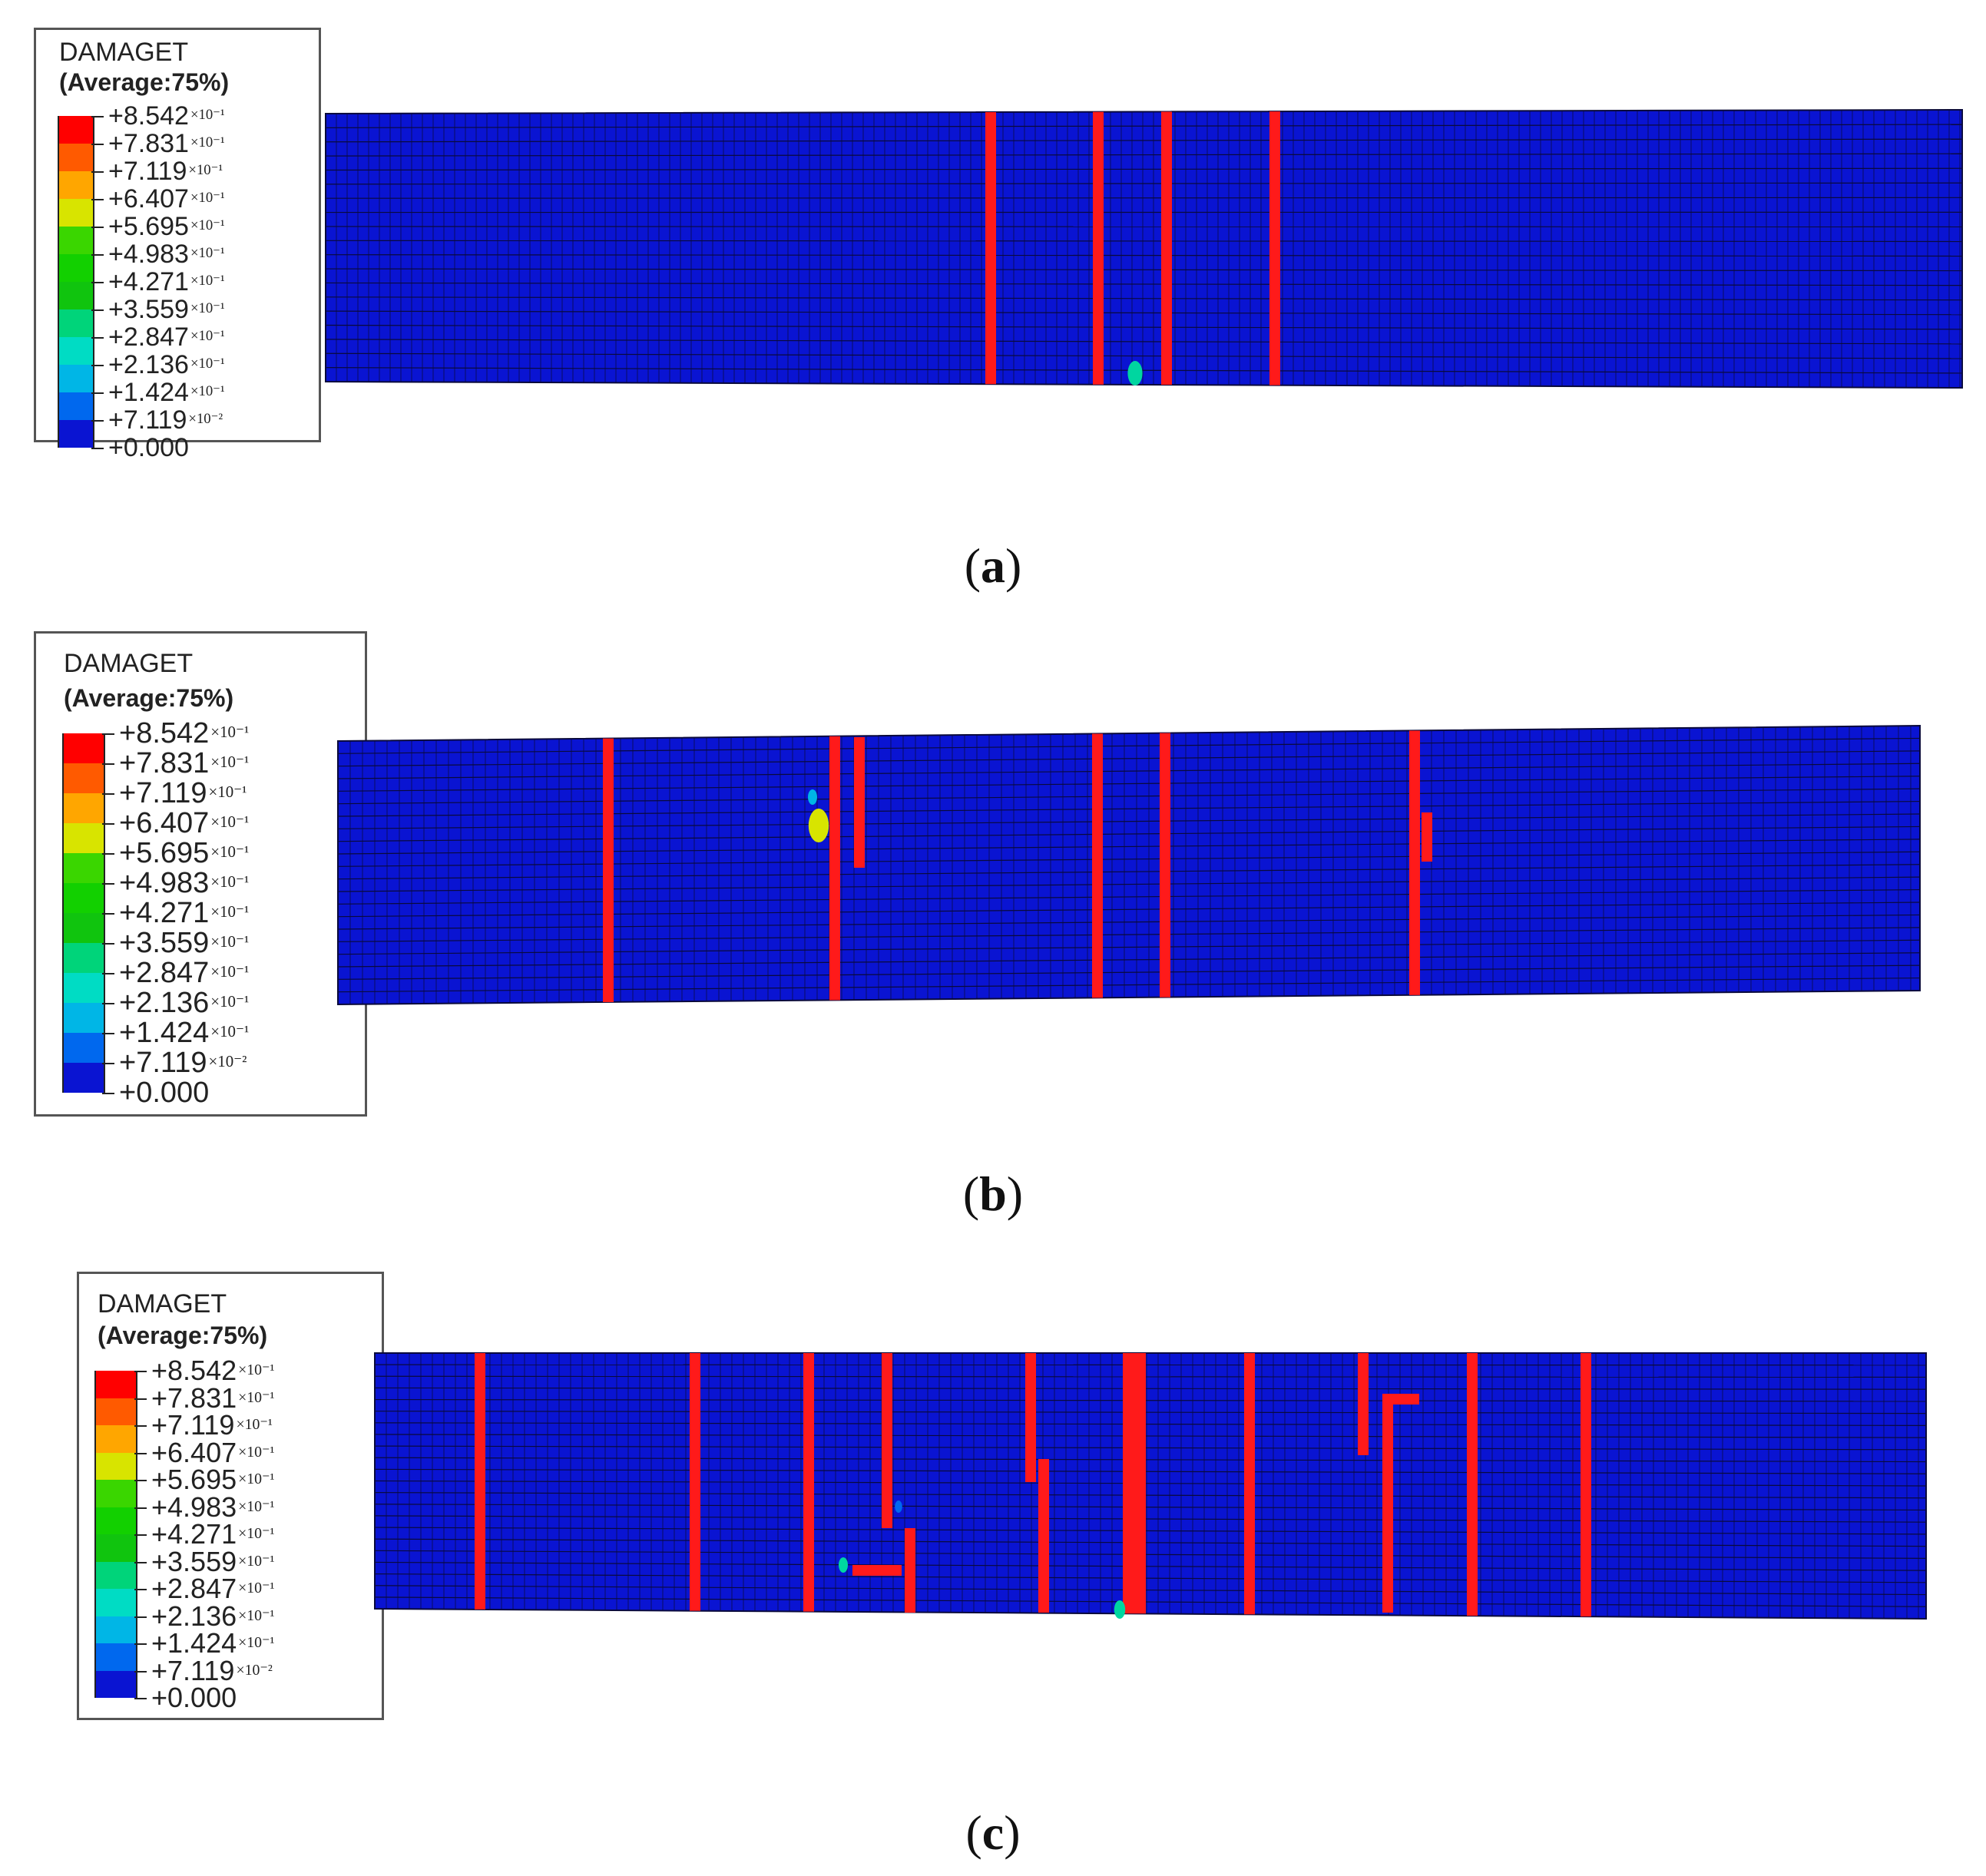  Describe the element at coordinates (164, 853) in the screenshot. I see `legend-value-mantissa: +5.695` at that location.